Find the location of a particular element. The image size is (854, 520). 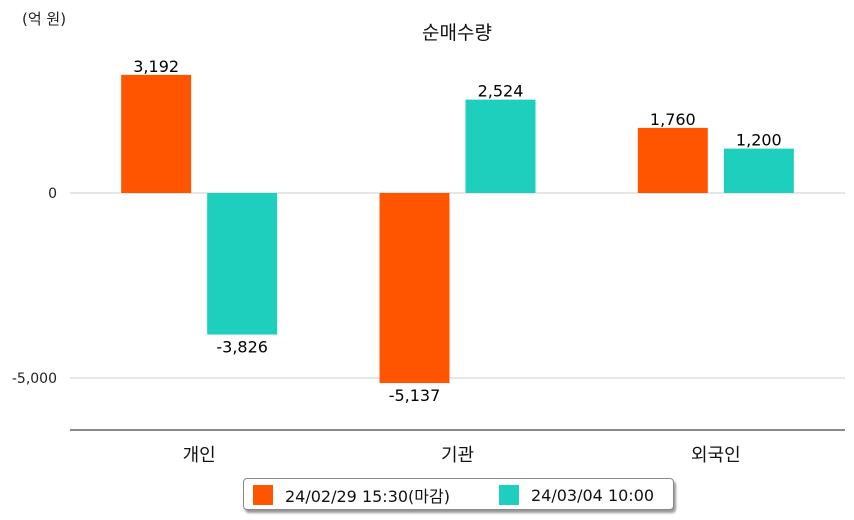

bar-1-기관 is located at coordinates (414, 288).